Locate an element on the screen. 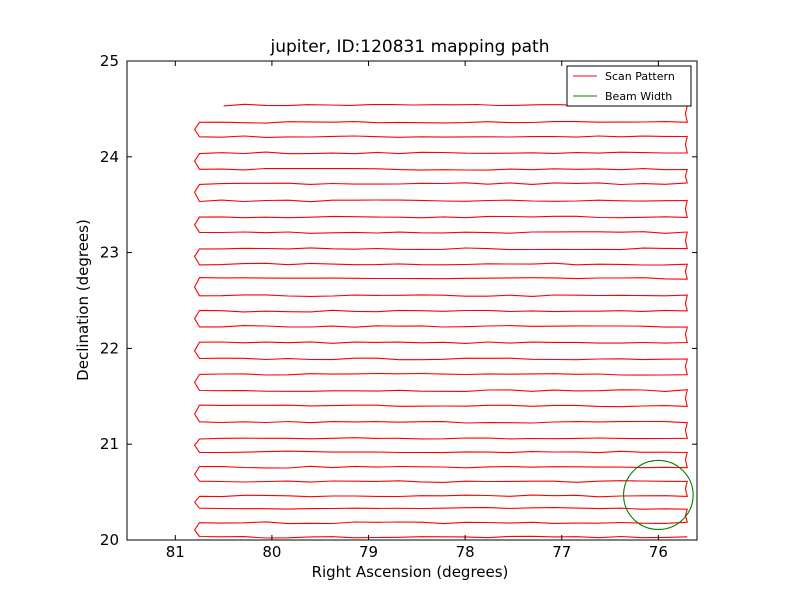  y-tick-label: 23 is located at coordinates (109, 253).